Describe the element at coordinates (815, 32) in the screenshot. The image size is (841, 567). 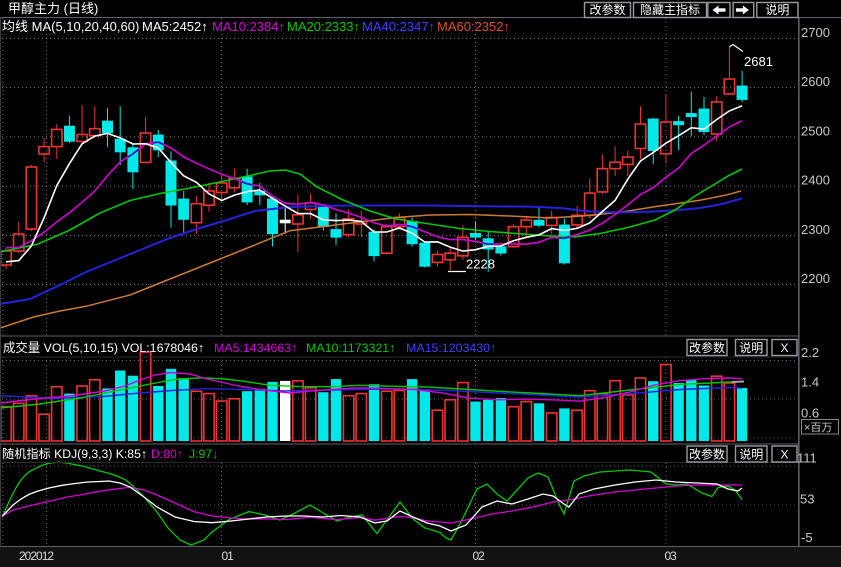
I see `svg-text: 2700` at that location.